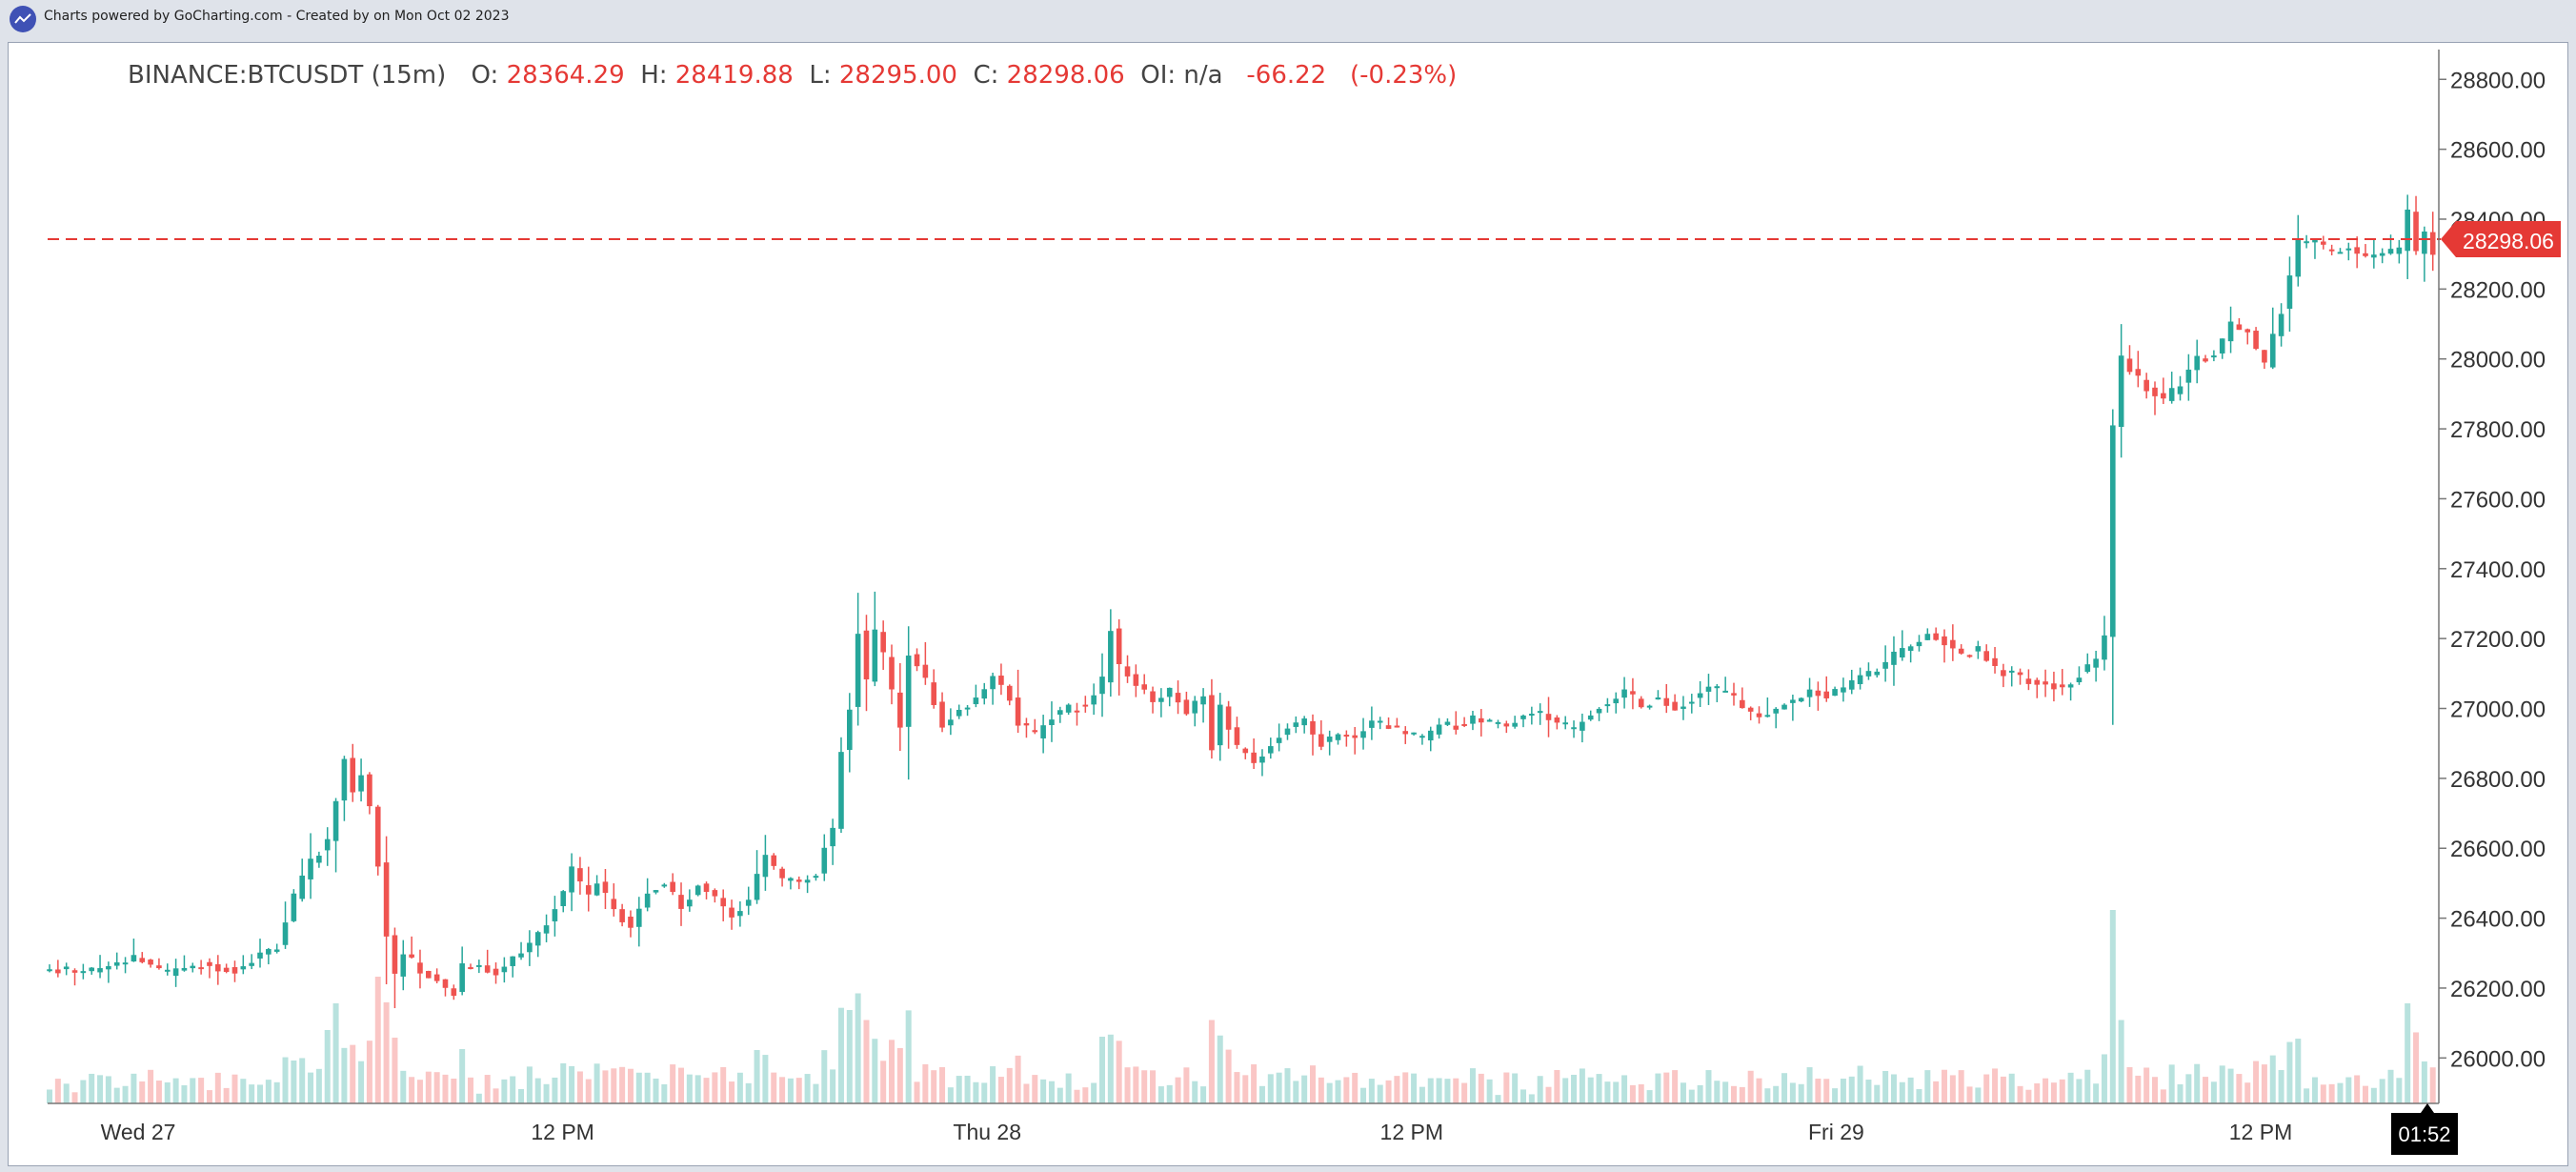 The height and width of the screenshot is (1172, 2576). Describe the element at coordinates (897, 75) in the screenshot. I see `legend-low: 28295.00` at that location.